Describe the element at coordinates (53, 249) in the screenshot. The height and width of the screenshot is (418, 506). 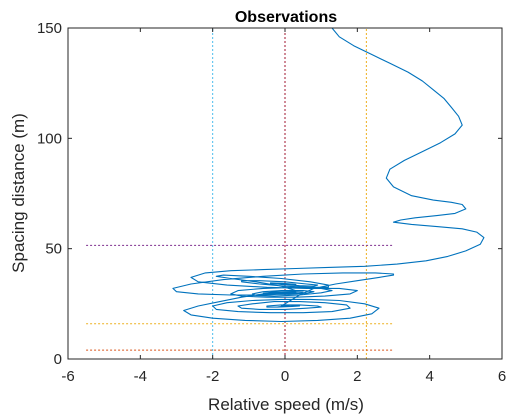
I see `y-tick-label: 50` at that location.